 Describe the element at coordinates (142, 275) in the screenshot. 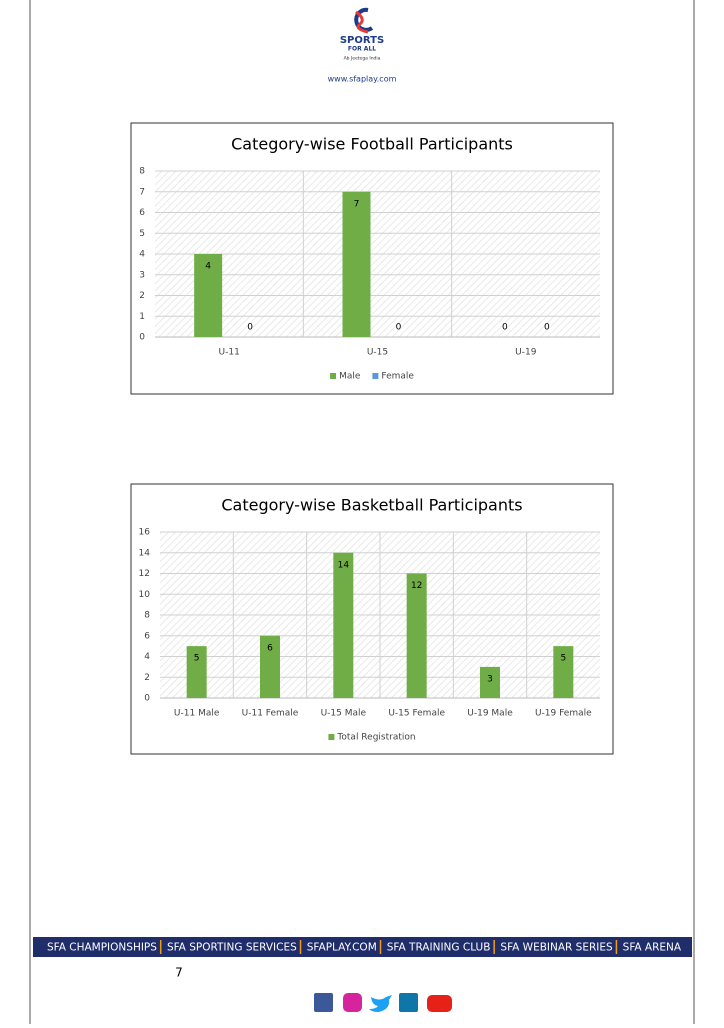

I see `y-tick-label: 3` at that location.